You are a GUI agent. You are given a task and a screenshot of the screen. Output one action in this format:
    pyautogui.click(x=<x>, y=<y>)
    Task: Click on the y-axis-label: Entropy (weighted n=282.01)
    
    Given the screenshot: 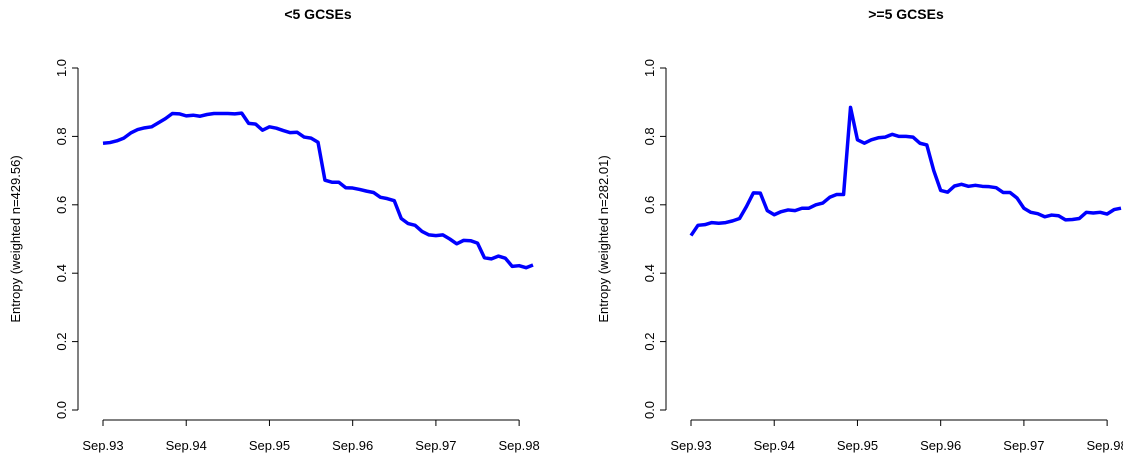 What is the action you would take?
    pyautogui.click(x=603, y=238)
    